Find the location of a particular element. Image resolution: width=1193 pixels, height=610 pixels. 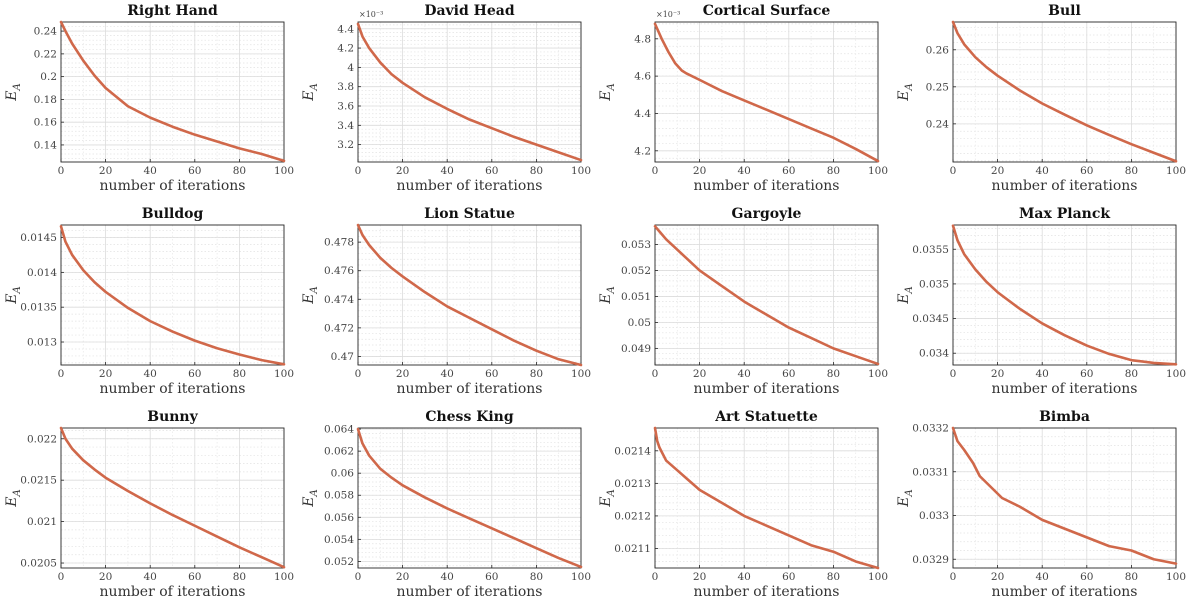

y-tick-label: 0.053 is located at coordinates (636, 245).